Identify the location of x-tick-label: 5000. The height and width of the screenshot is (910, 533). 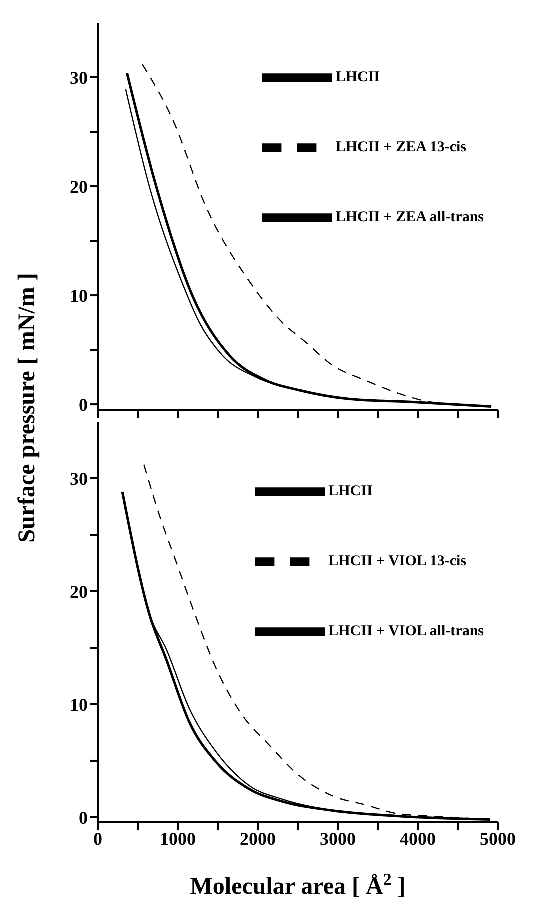
(498, 838).